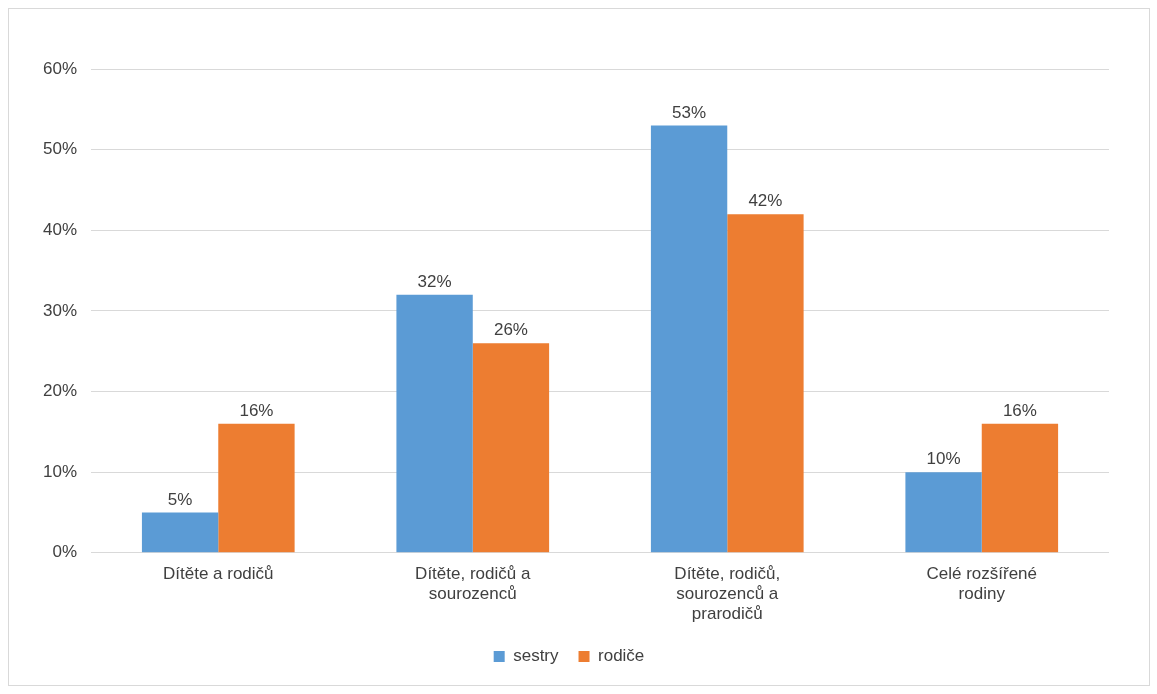  I want to click on y-tick-label: 50%, so click(60, 149).